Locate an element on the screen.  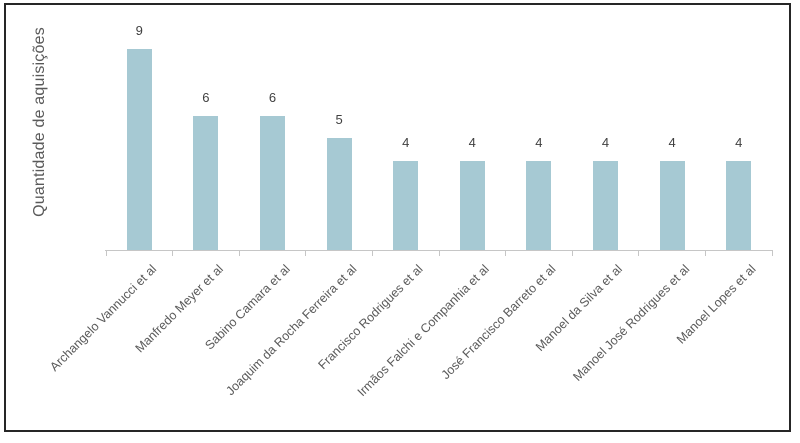
bar-value-label: 5 is located at coordinates (339, 119).